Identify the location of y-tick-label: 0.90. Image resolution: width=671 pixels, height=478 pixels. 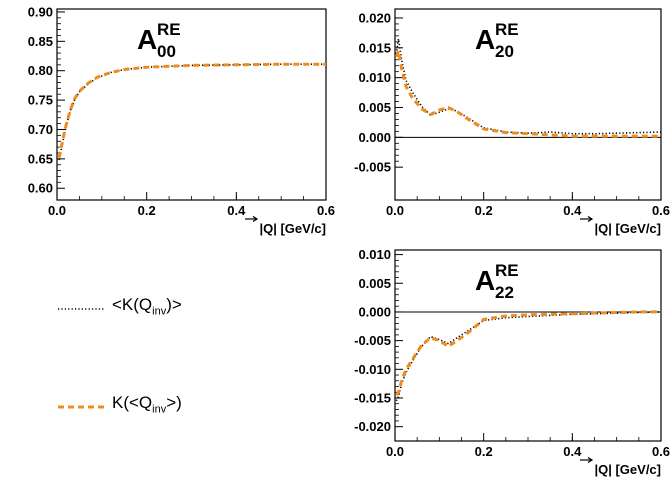
(40, 11).